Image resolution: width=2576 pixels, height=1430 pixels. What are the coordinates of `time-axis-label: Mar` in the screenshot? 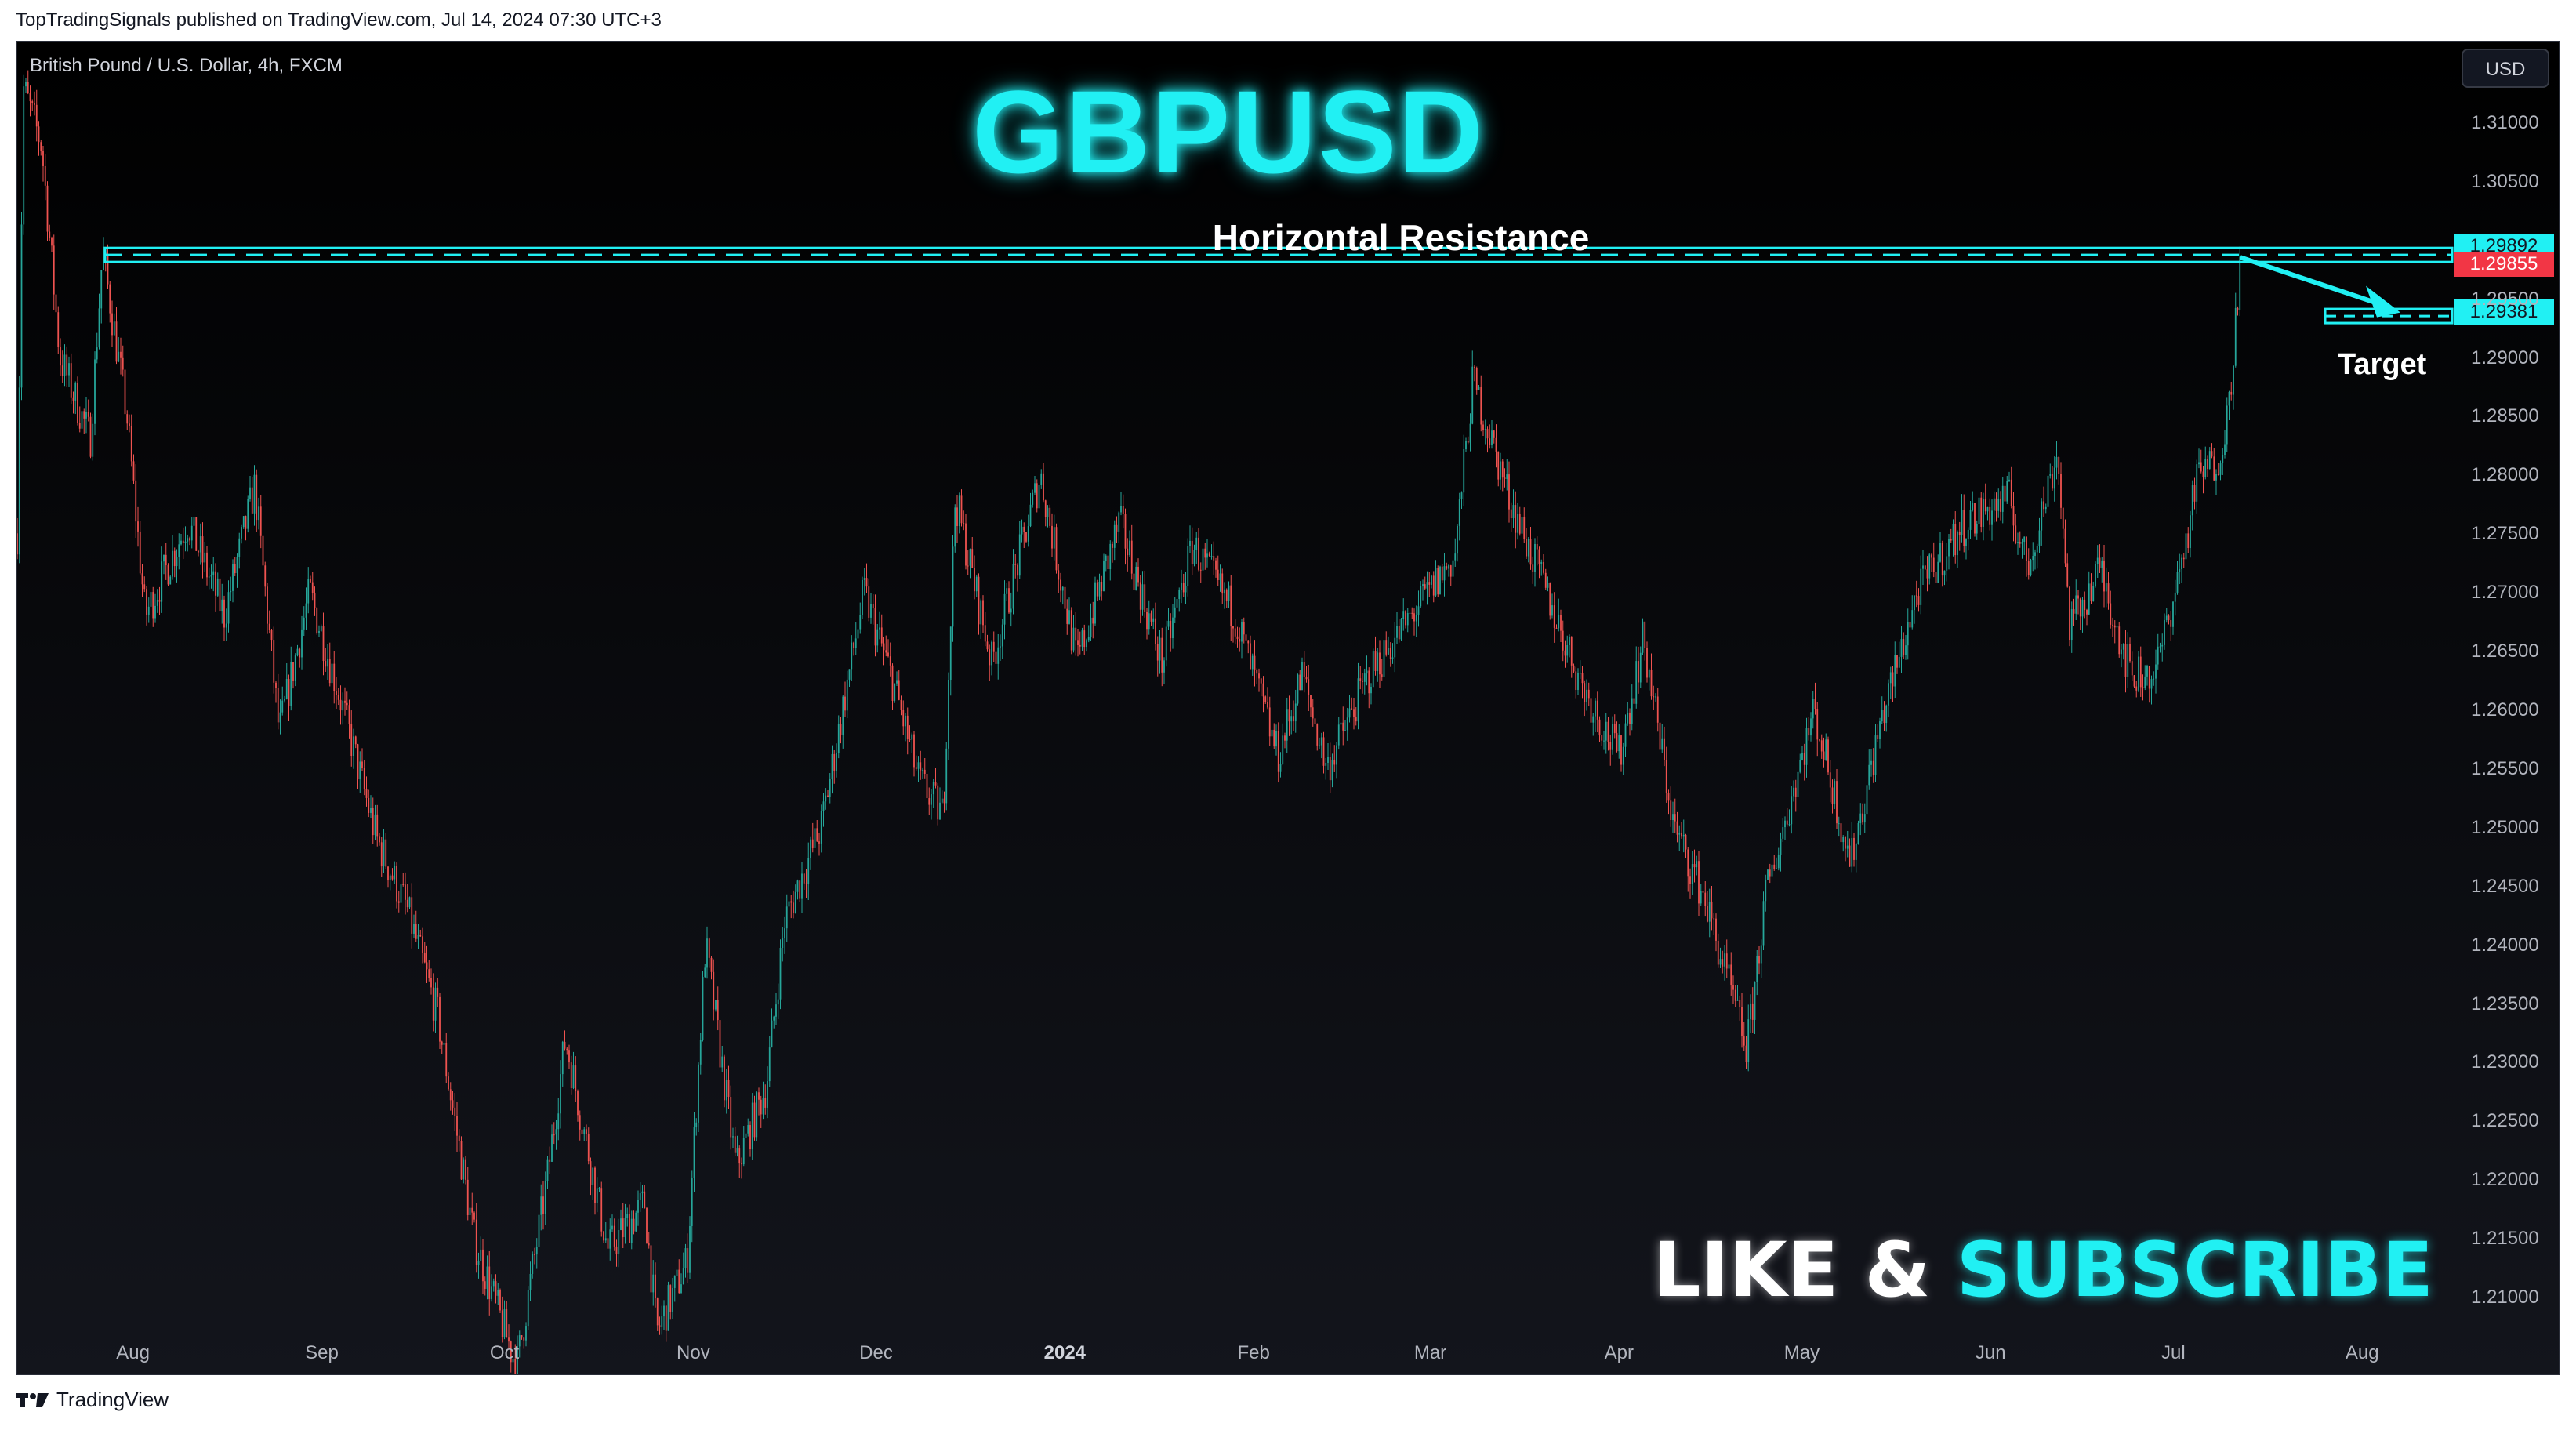 It's located at (1430, 1352).